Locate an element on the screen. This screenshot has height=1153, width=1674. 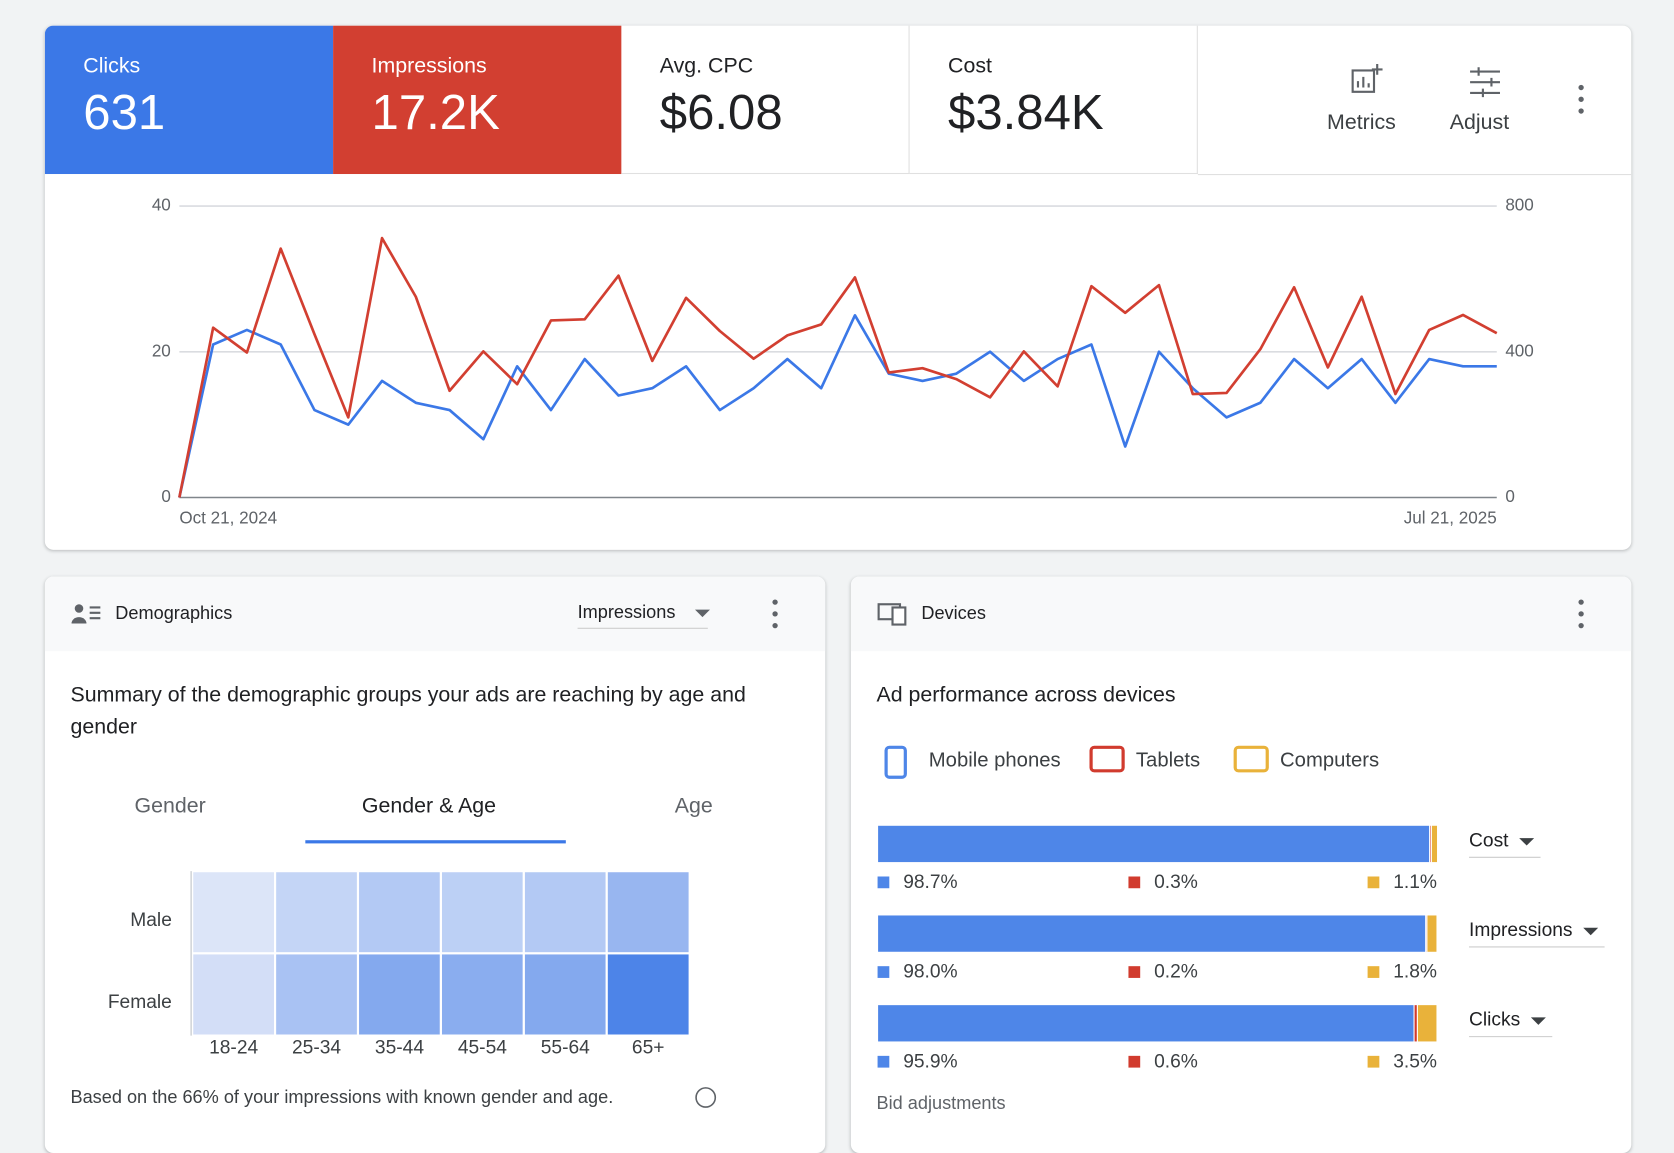
col-label: 45-54 is located at coordinates (482, 1047).